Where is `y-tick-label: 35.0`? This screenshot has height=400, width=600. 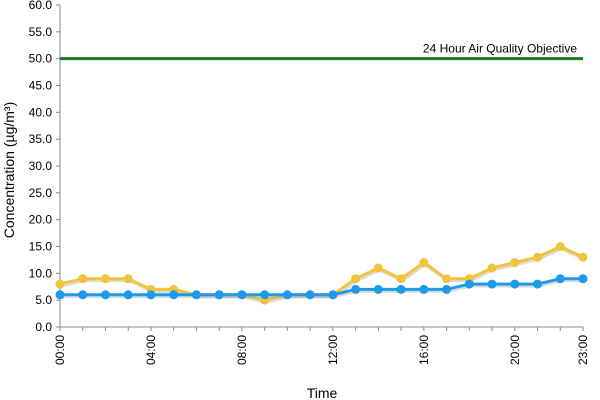
y-tick-label: 35.0 is located at coordinates (41, 139).